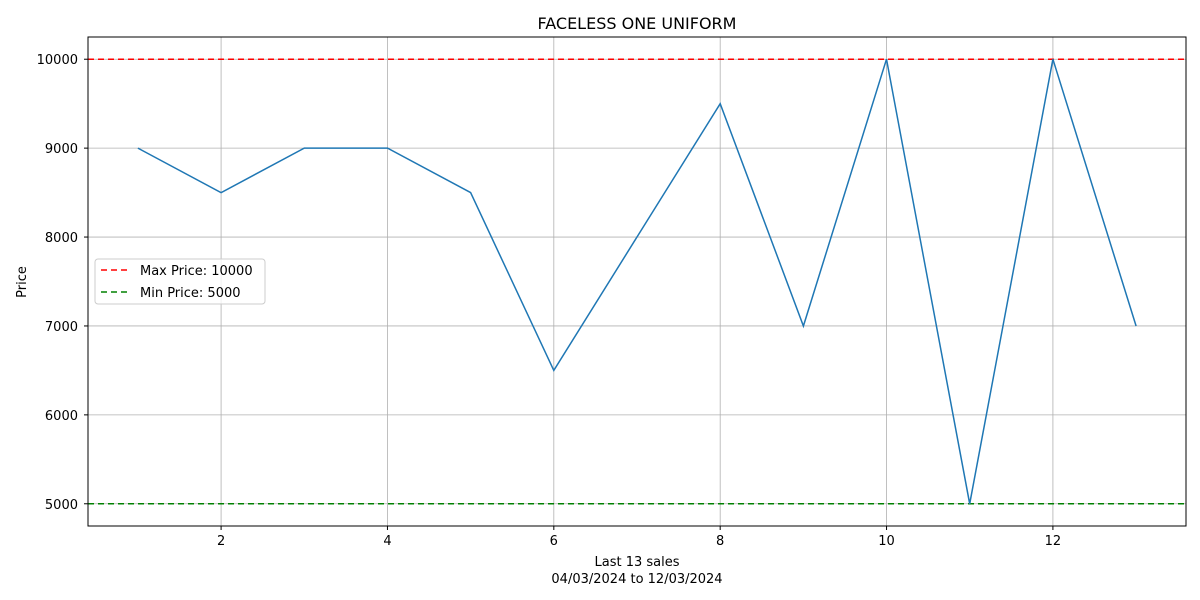 Image resolution: width=1200 pixels, height=600 pixels. I want to click on x-tick-label: 12, so click(1053, 541).